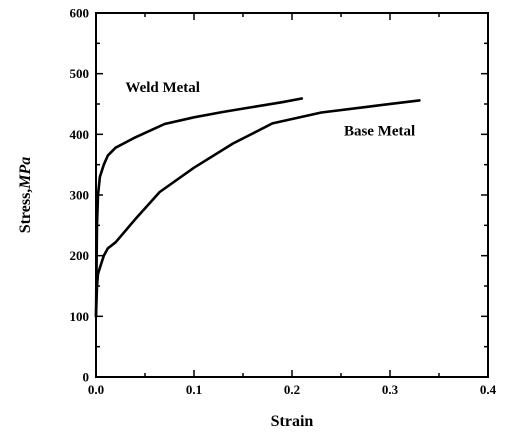 This screenshot has width=513, height=433. What do you see at coordinates (390, 389) in the screenshot?
I see `x-tick-label: 0.3` at bounding box center [390, 389].